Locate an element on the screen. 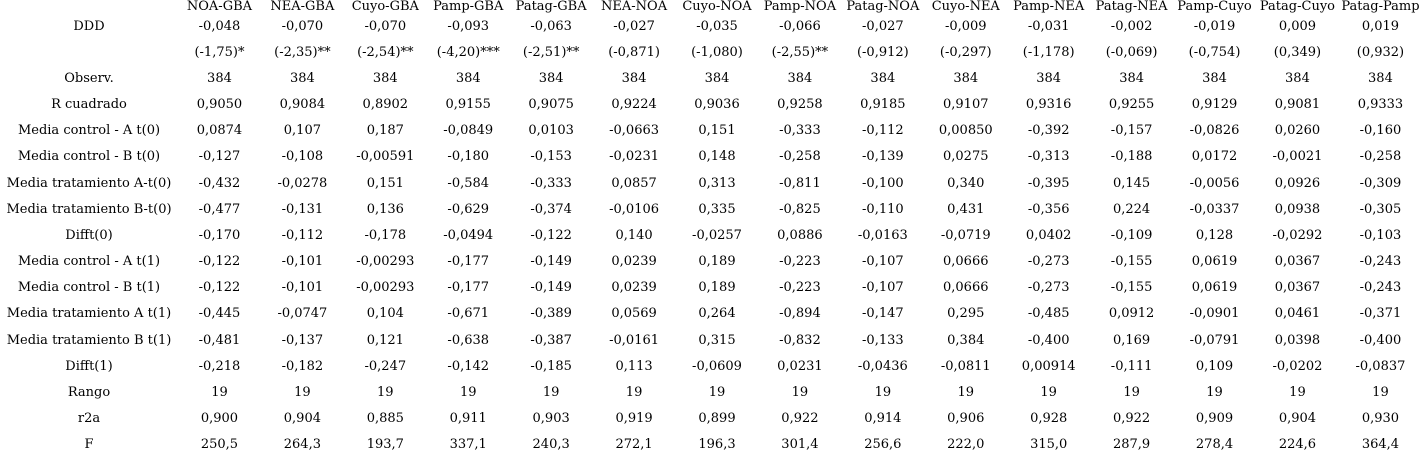 The width and height of the screenshot is (1422, 458). column-header: Pamp-GBA is located at coordinates (468, 6).